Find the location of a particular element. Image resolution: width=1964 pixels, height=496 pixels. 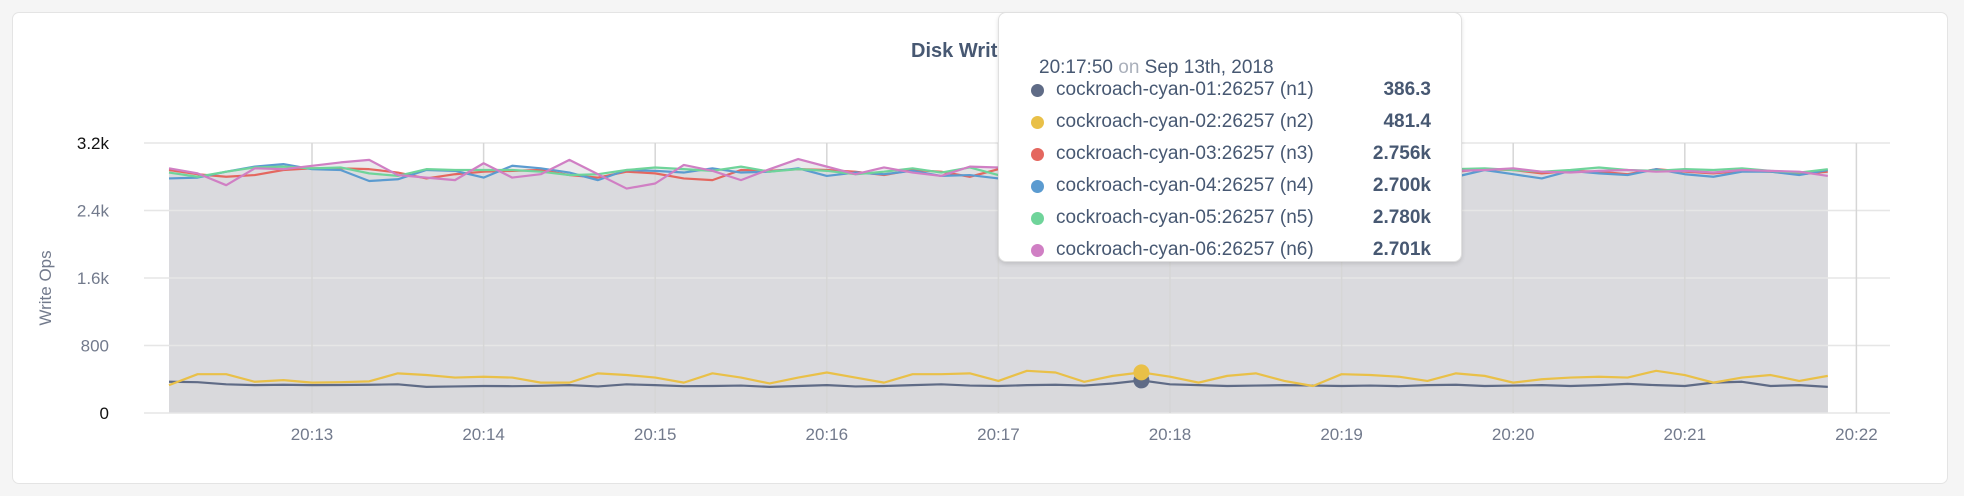

y-tick-label: 2.4k is located at coordinates (93, 211).